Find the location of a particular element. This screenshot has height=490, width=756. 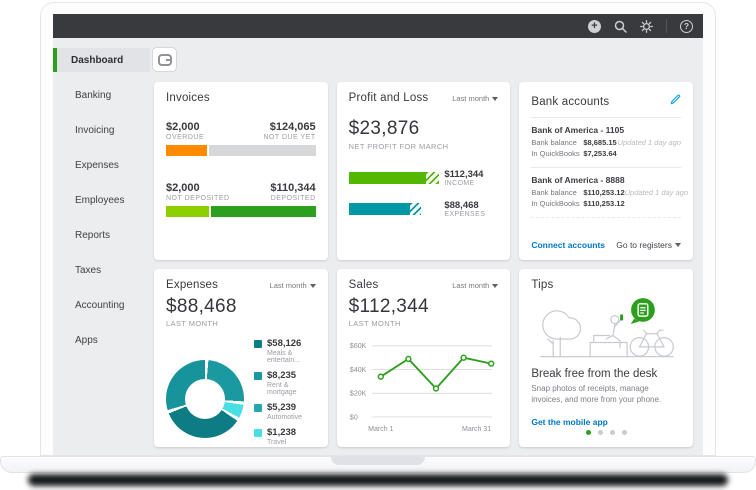

pnl-range-dropdown: Last month is located at coordinates (475, 98).